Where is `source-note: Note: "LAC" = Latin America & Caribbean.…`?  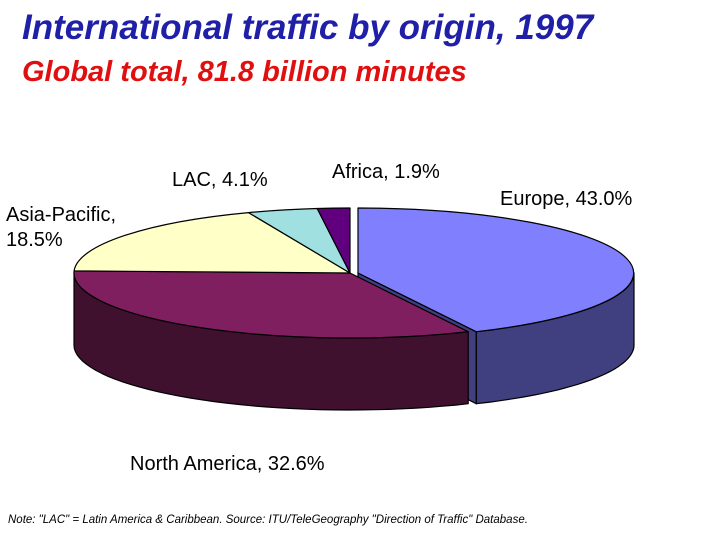
source-note: Note: "LAC" = Latin America & Caribbean.… is located at coordinates (268, 520).